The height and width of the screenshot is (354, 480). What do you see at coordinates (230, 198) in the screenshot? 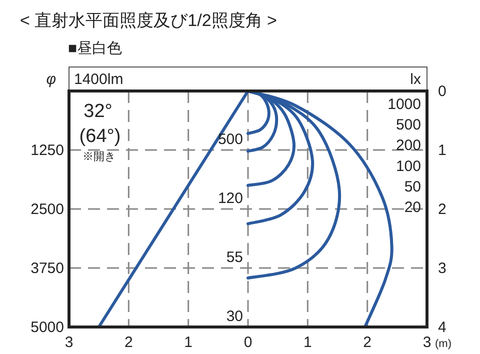
I see `annotation: 120` at bounding box center [230, 198].